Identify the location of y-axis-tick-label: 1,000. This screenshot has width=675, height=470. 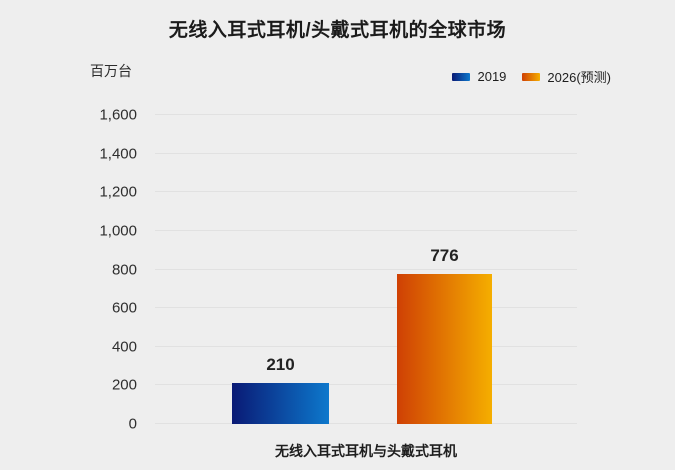
(118, 231).